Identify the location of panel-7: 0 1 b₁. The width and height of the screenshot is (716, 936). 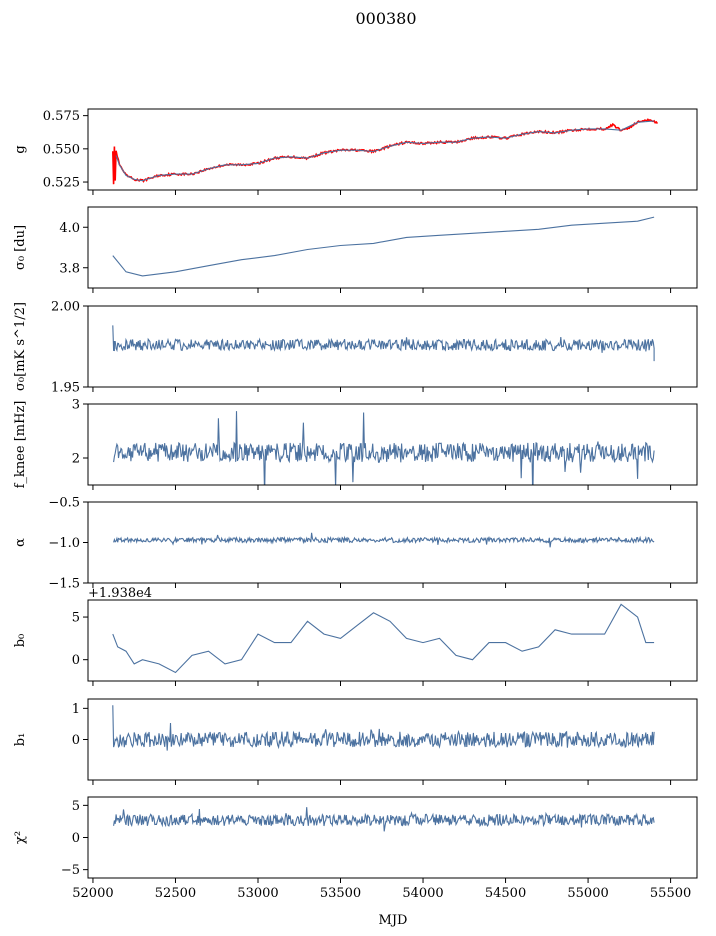
(355, 741).